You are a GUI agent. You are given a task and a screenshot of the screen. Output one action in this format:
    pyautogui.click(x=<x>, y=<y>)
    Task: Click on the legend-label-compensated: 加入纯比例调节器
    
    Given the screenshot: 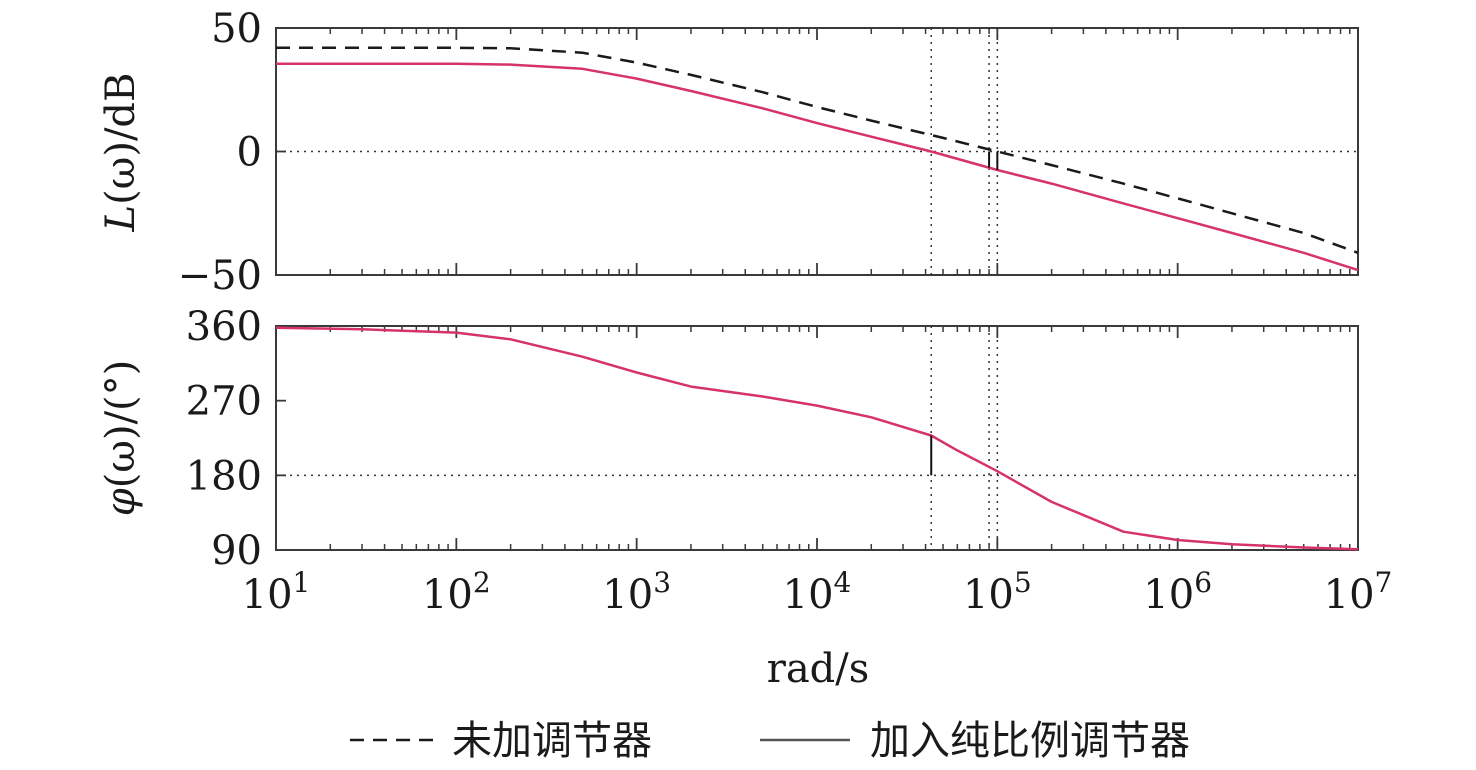 What is the action you would take?
    pyautogui.click(x=1030, y=741)
    